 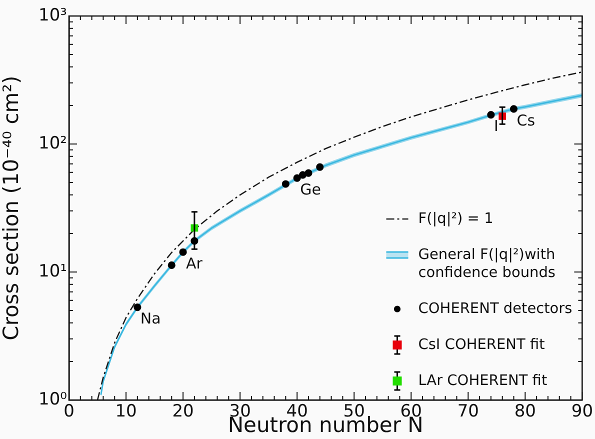 I want to click on x-tick-label: 20, so click(x=183, y=412).